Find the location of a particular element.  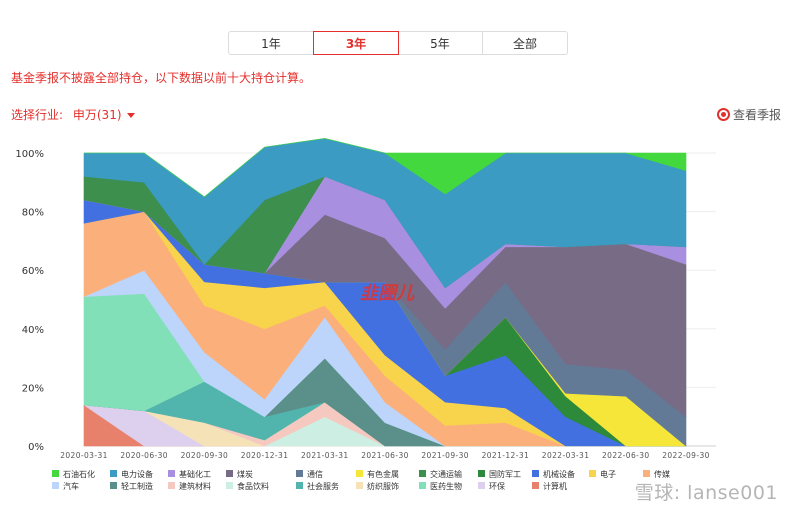

y-axis: 0% 20% 40% 60% 80% 100% is located at coordinates (29, 301).